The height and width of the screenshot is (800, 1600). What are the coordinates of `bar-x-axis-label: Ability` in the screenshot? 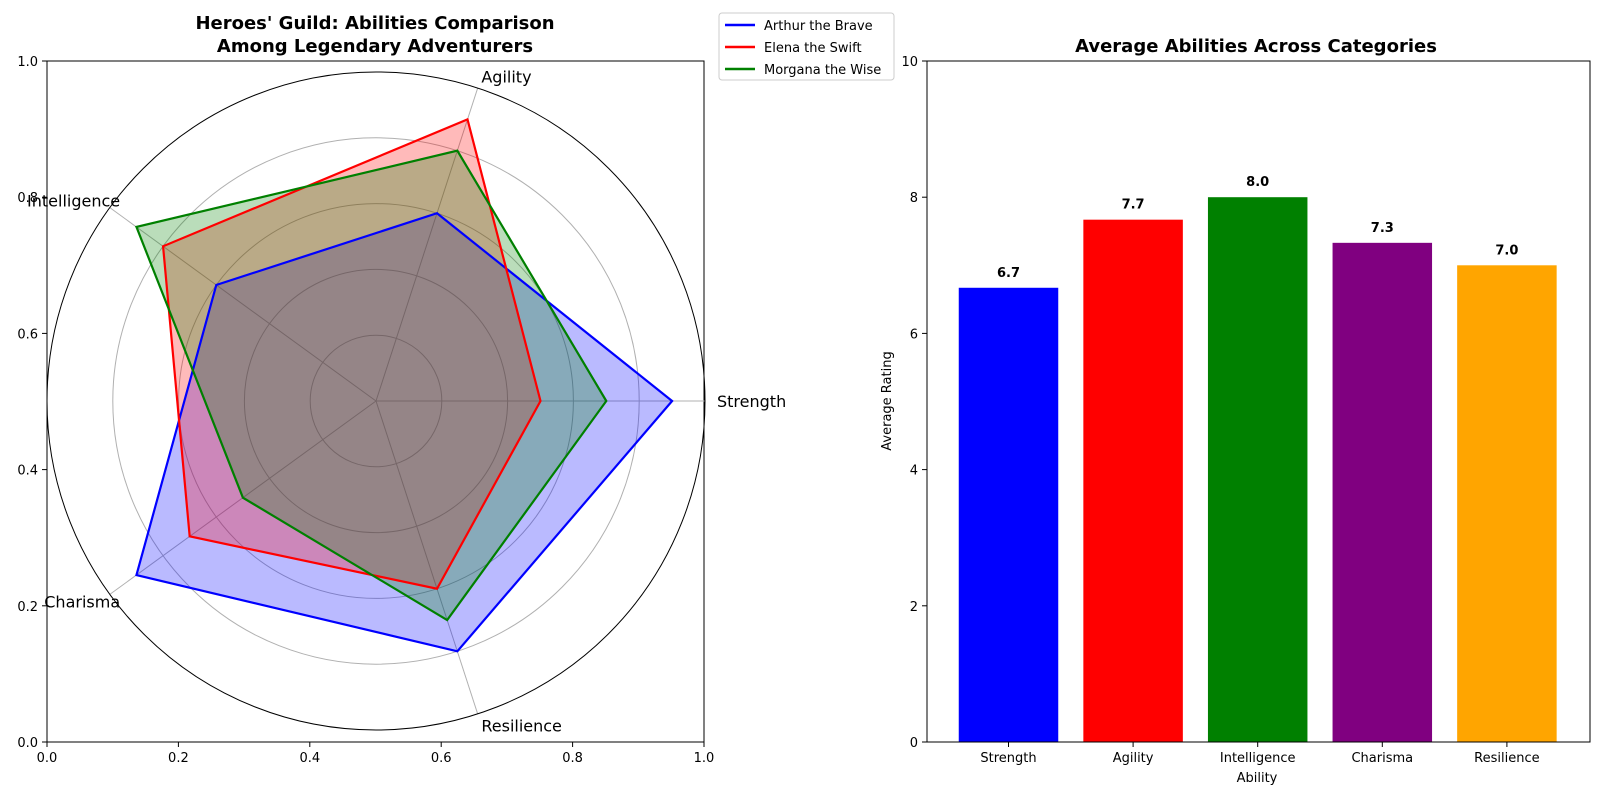 It's located at (1257, 778).